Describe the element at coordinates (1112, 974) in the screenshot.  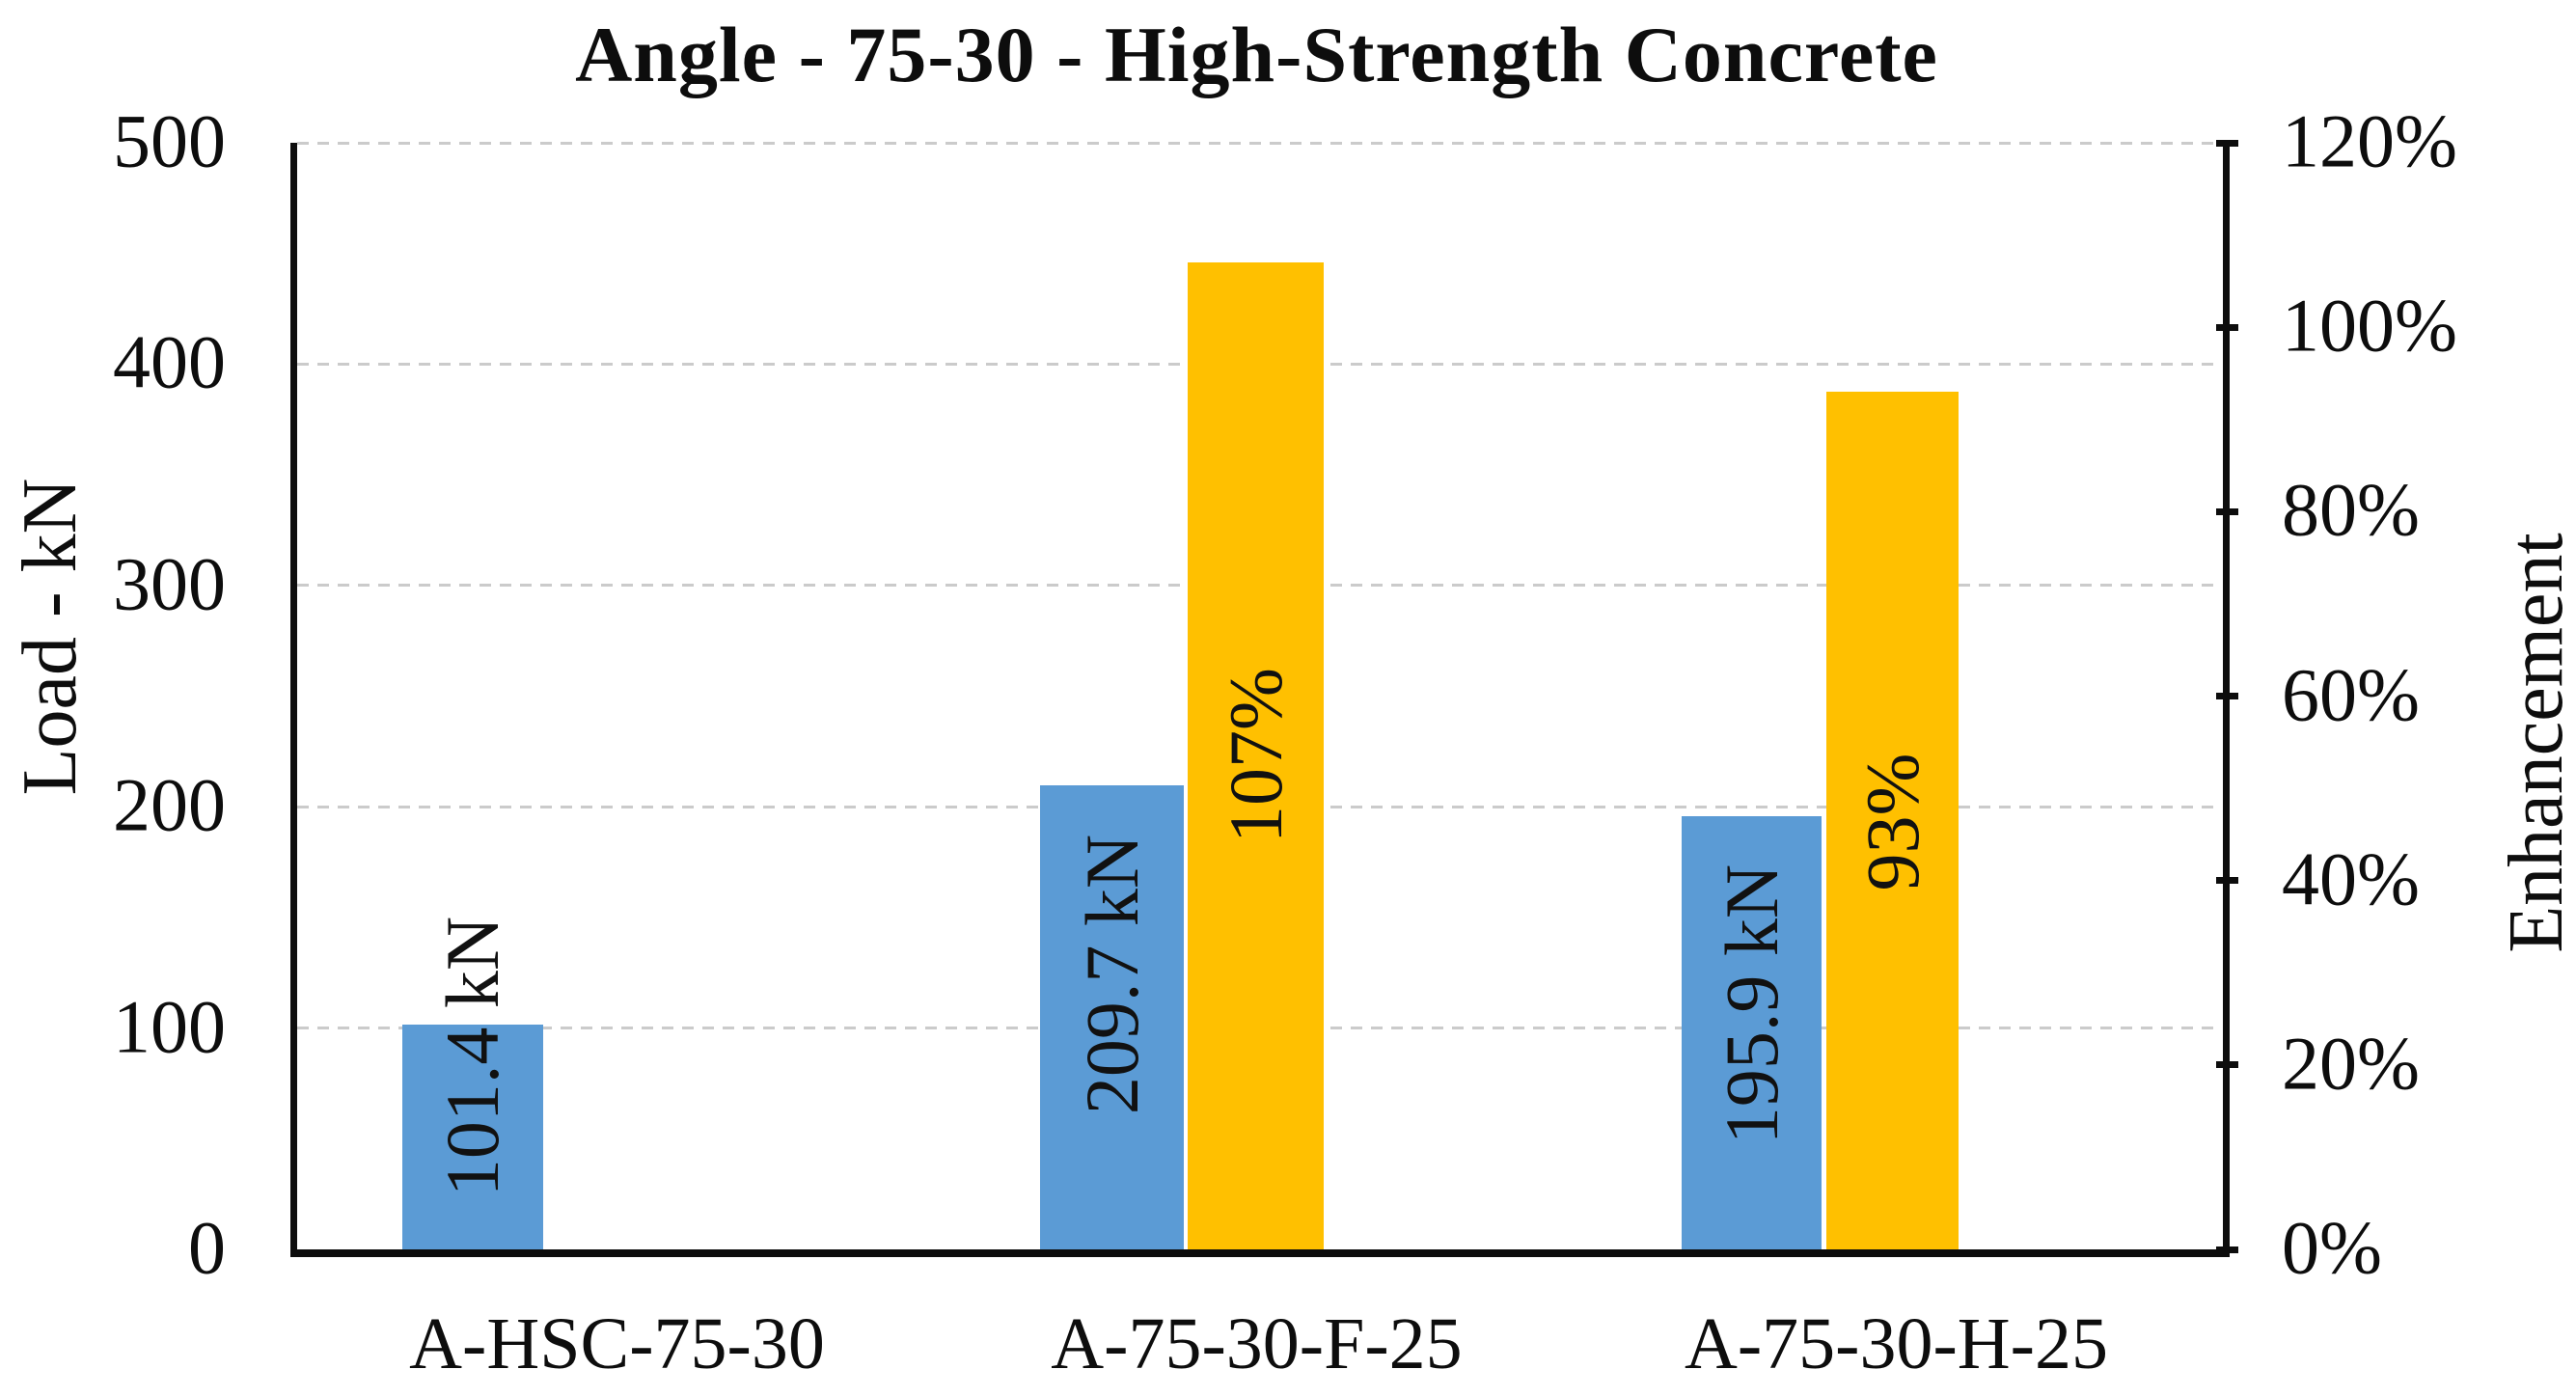
I see `bar-label-load: 209.7 kN` at that location.